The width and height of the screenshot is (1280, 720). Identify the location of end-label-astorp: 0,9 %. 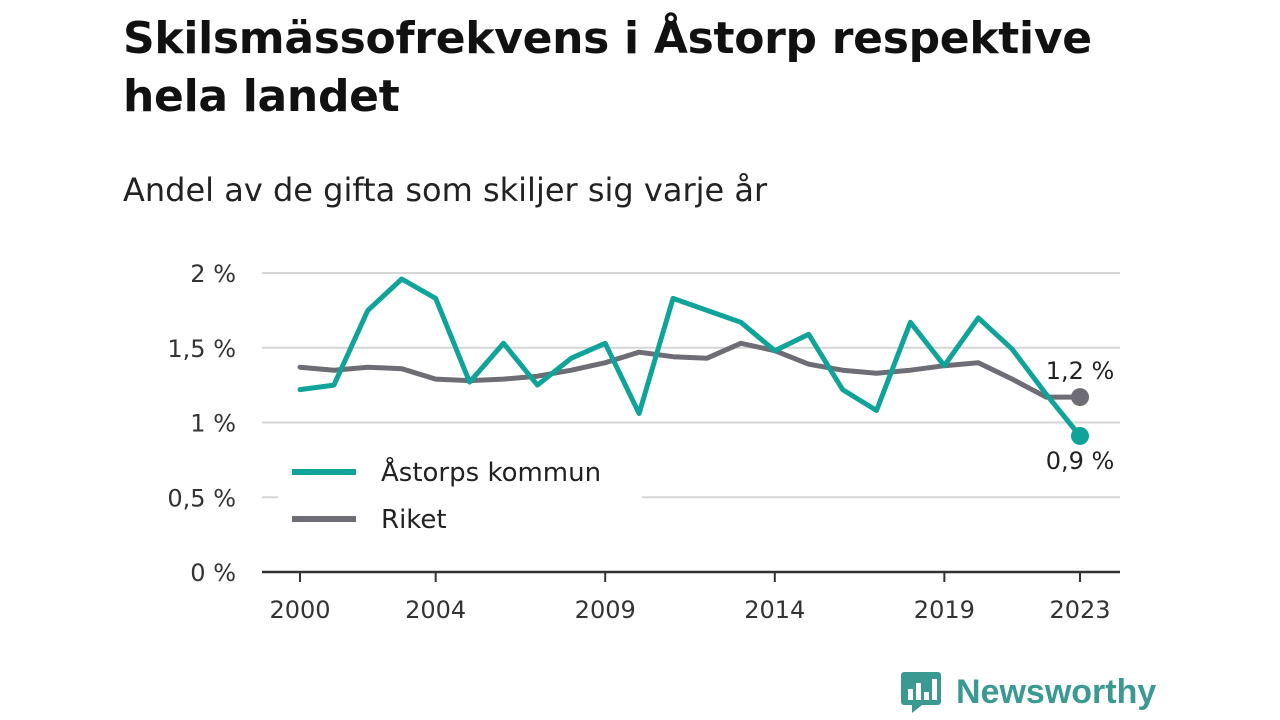
(1080, 461).